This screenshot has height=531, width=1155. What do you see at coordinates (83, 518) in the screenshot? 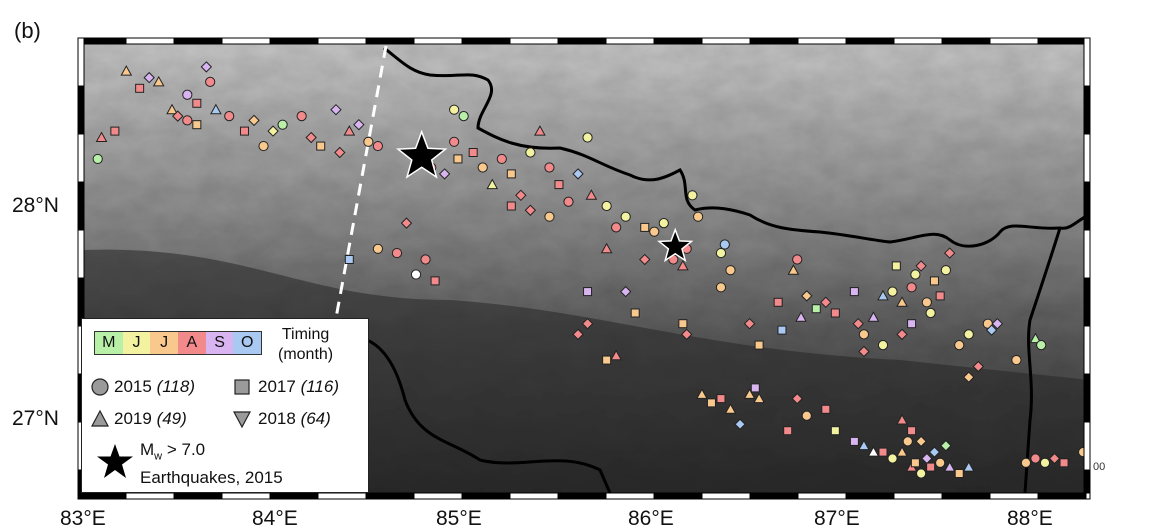
I see `lon-label-83e: 83°E` at bounding box center [83, 518].